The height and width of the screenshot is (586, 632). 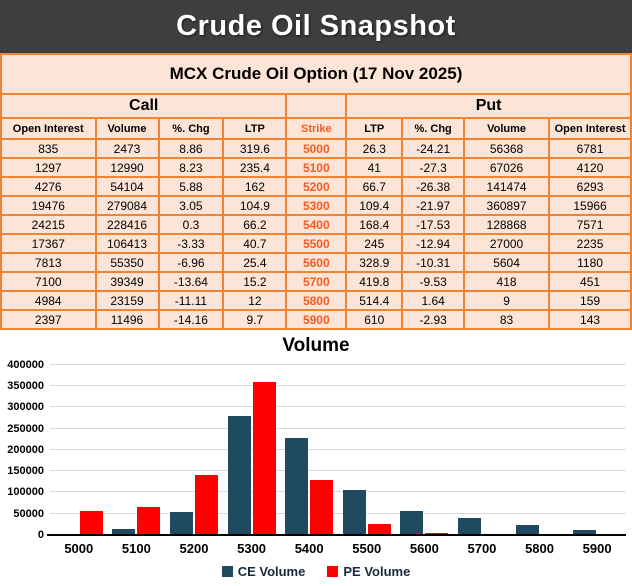 I want to click on table-cell: -2.93, so click(x=433, y=319).